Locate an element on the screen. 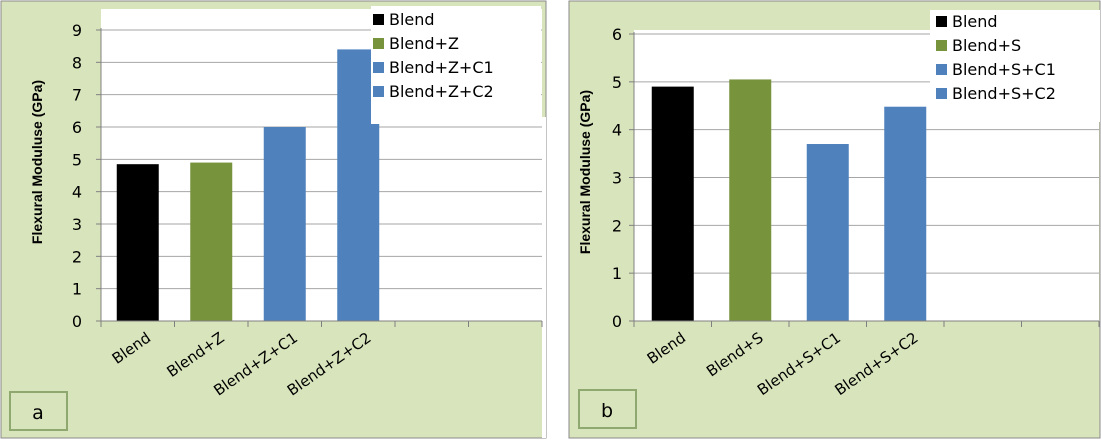  bars-b is located at coordinates (789, 200).